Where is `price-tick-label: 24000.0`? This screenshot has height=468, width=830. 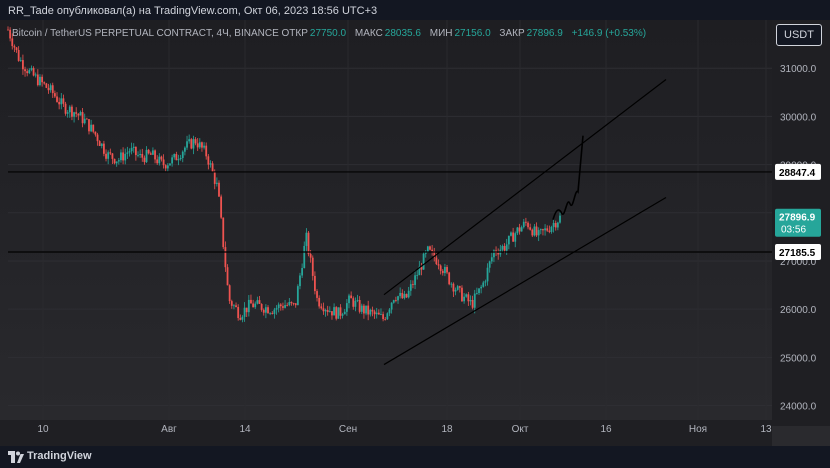
price-tick-label: 24000.0 is located at coordinates (798, 407).